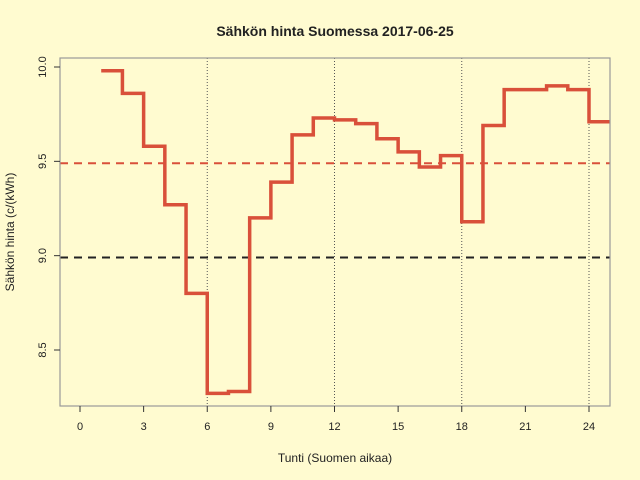  What do you see at coordinates (207, 427) in the screenshot?
I see `x-tick-label: 6` at bounding box center [207, 427].